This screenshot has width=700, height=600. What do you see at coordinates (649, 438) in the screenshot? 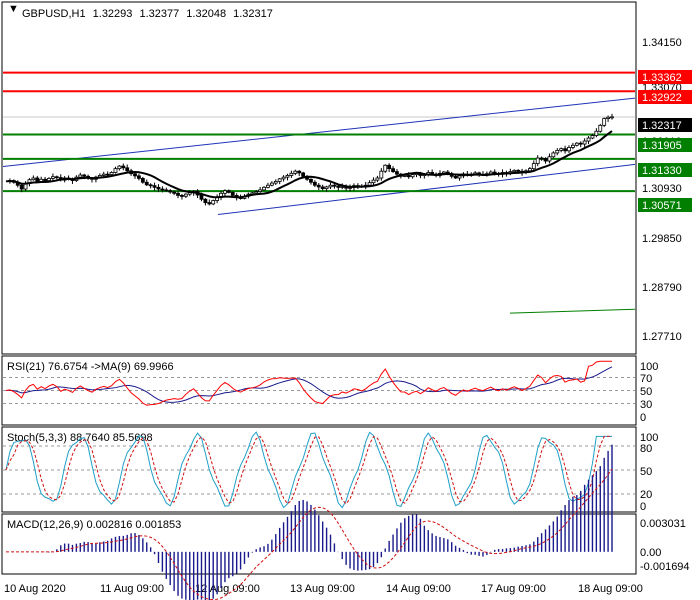
I see `stoch-tick: 100` at bounding box center [649, 438].